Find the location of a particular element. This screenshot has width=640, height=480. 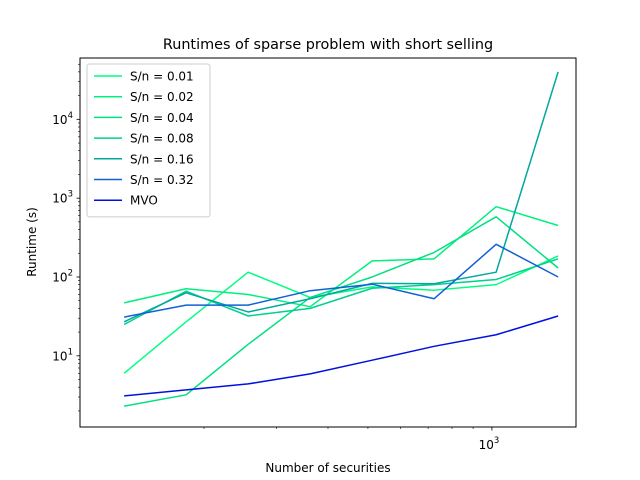

y-tick-label-1: 10² is located at coordinates (62, 276).